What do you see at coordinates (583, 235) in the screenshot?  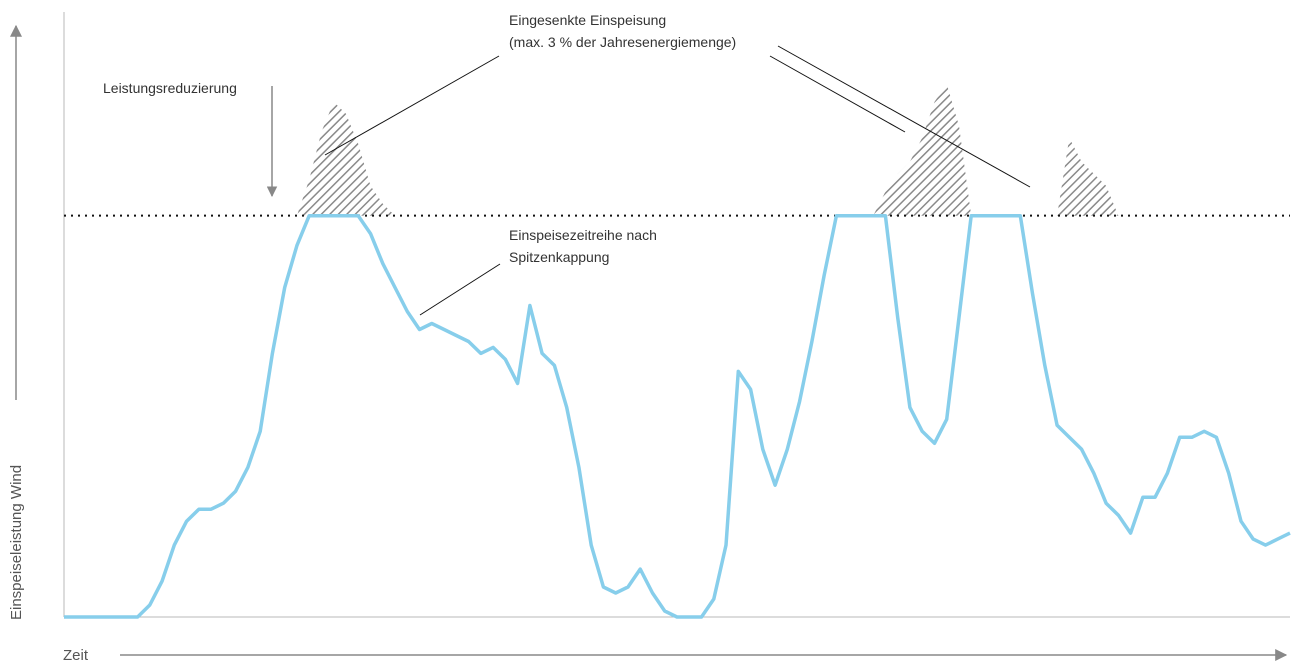 I see `annotation-einspeise-line1: Einspeisezeitreihe nach` at bounding box center [583, 235].